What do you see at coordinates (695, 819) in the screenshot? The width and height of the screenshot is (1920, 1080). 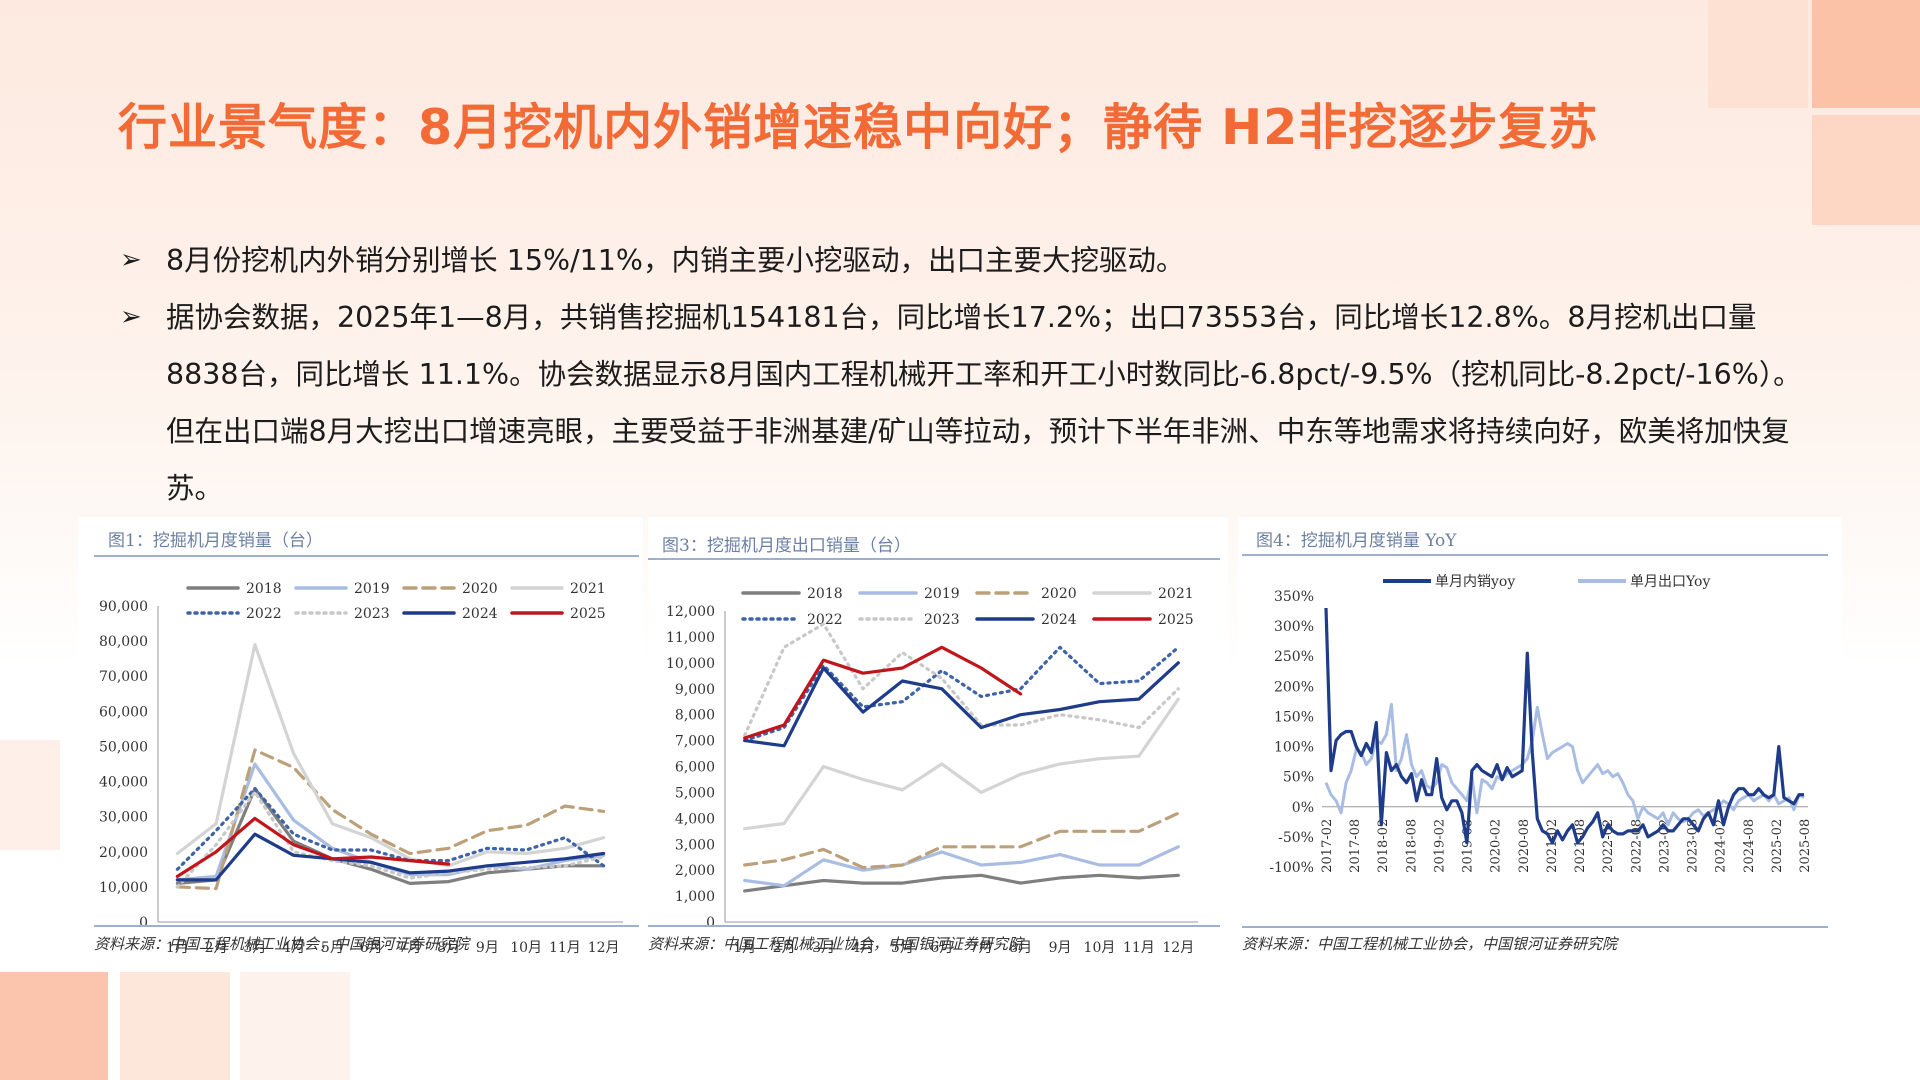 I see `y-tick-label: 4,000` at bounding box center [695, 819].